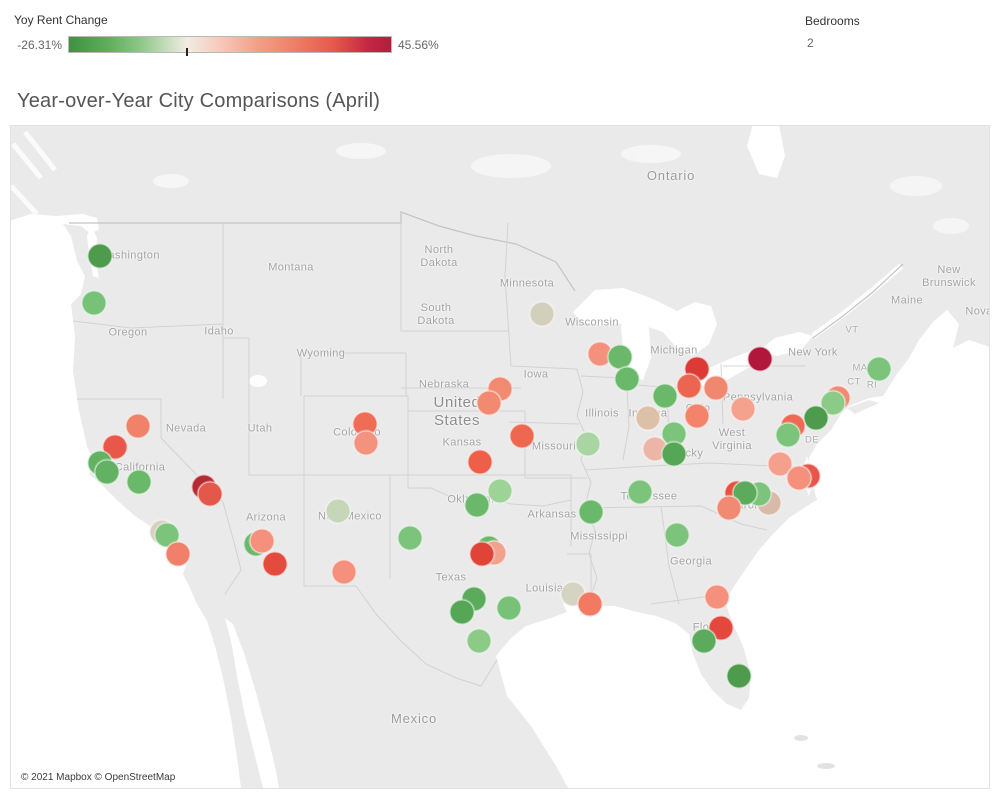 The width and height of the screenshot is (999, 799). What do you see at coordinates (462, 612) in the screenshot?
I see `city-dot-san-antonio` at bounding box center [462, 612].